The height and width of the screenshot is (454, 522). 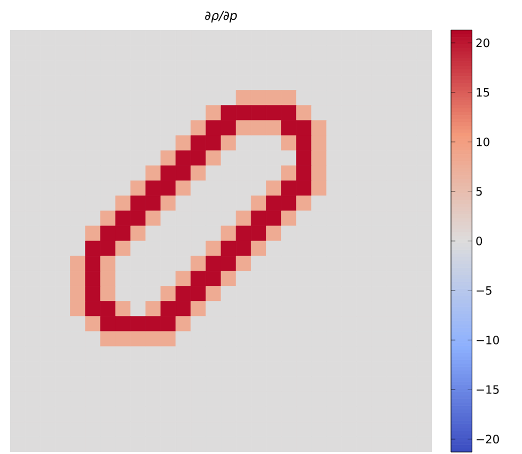 What do you see at coordinates (484, 290) in the screenshot?
I see `color-bar-label: −5` at bounding box center [484, 290].